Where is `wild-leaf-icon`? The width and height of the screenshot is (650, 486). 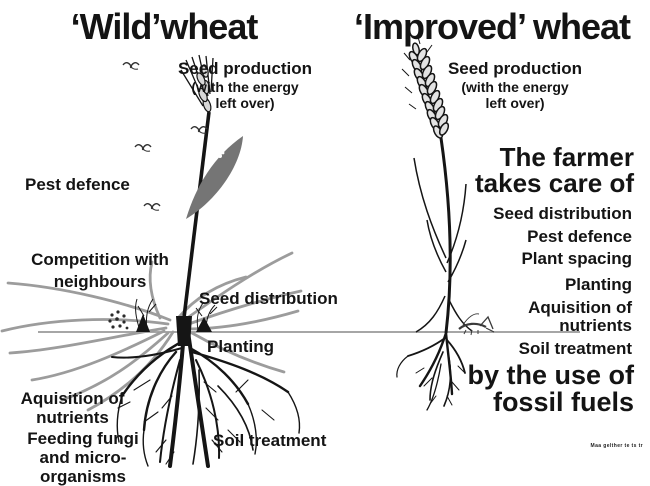 wild-leaf-icon is located at coordinates (214, 177).